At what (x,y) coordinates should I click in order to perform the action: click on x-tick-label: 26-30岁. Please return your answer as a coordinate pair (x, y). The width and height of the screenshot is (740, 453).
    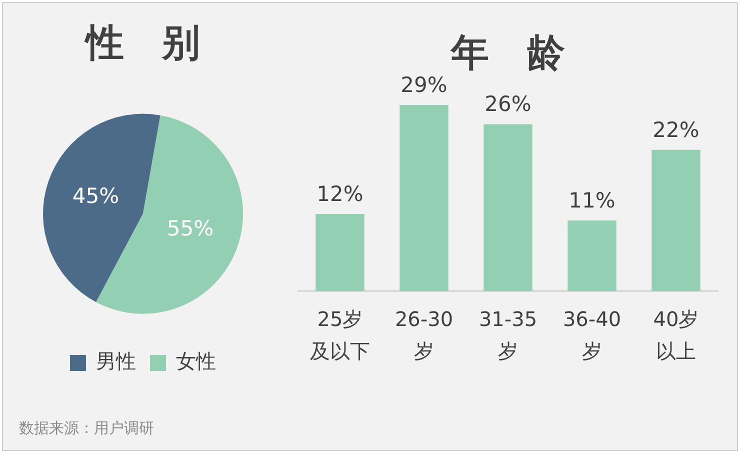
    Looking at the image, I should click on (424, 335).